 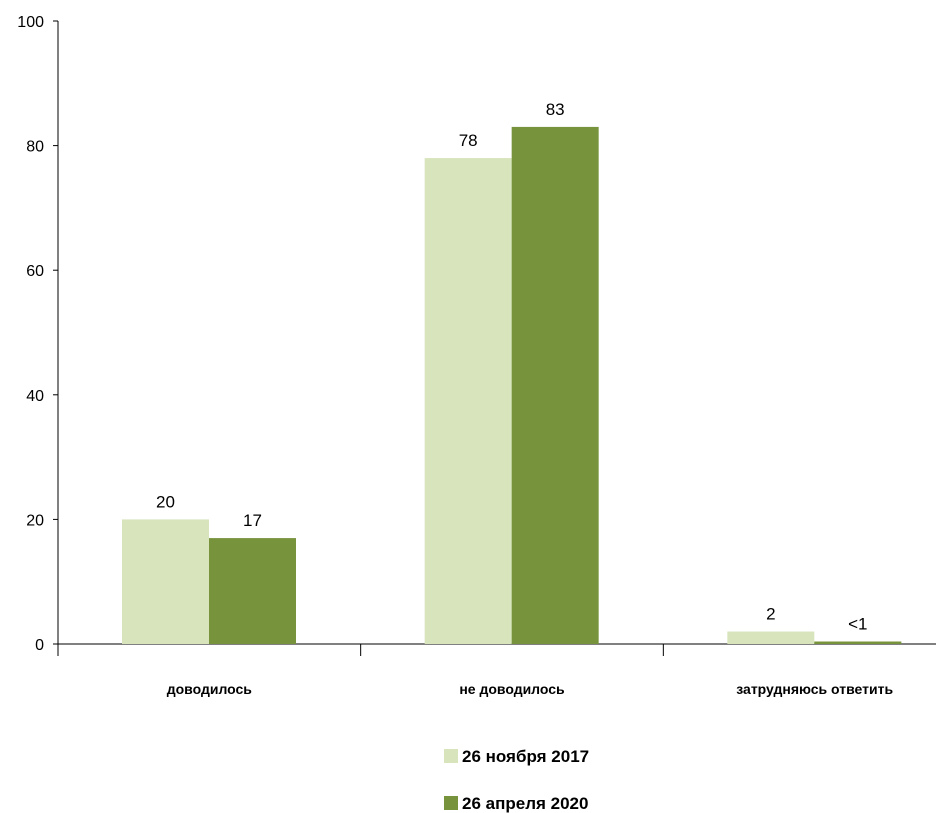 What do you see at coordinates (857, 624) in the screenshot?
I see `data-label: <1` at bounding box center [857, 624].